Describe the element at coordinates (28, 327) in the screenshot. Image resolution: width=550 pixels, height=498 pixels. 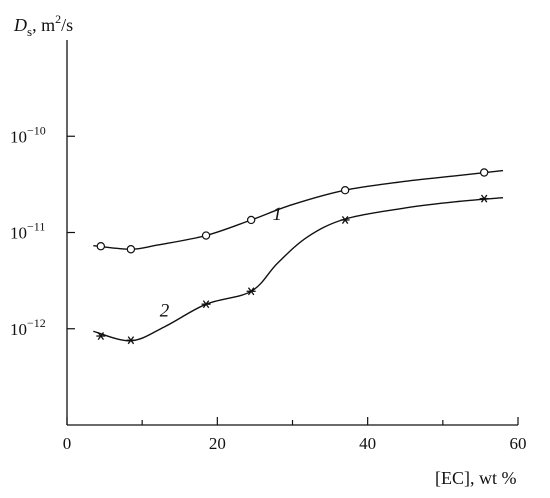
I see `y-tick-label: 10−12` at that location.